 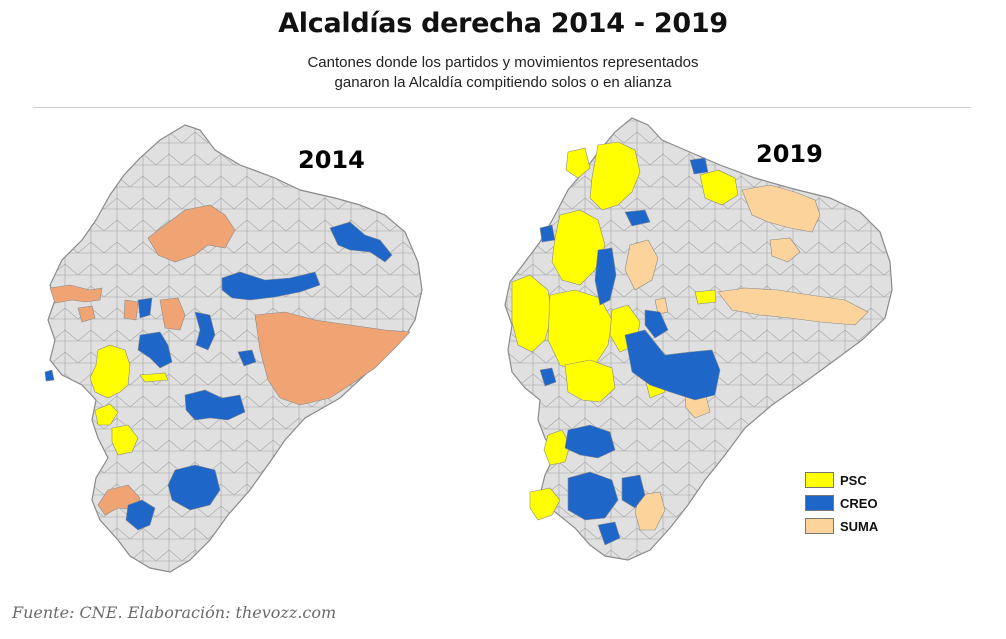 I want to click on region-2019-creo-south-band, so click(x=590, y=441).